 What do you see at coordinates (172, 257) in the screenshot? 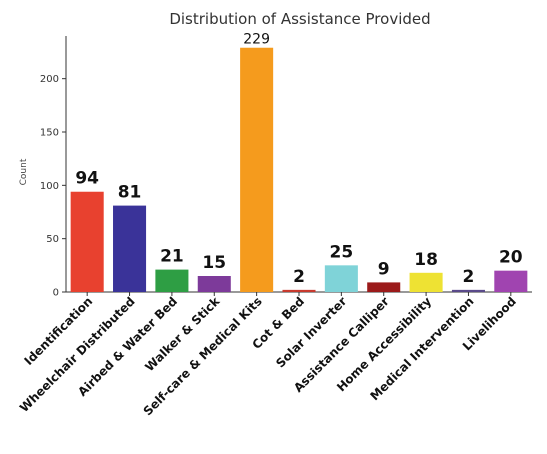
I see `data-label: 21` at bounding box center [172, 257].